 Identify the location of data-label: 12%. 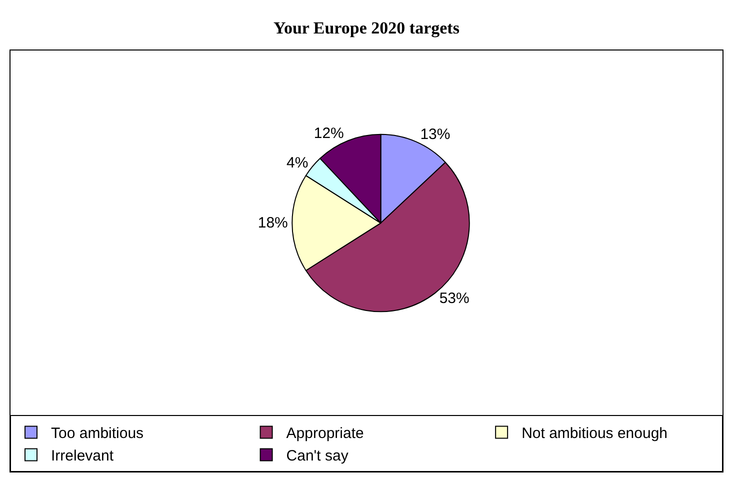
(329, 133).